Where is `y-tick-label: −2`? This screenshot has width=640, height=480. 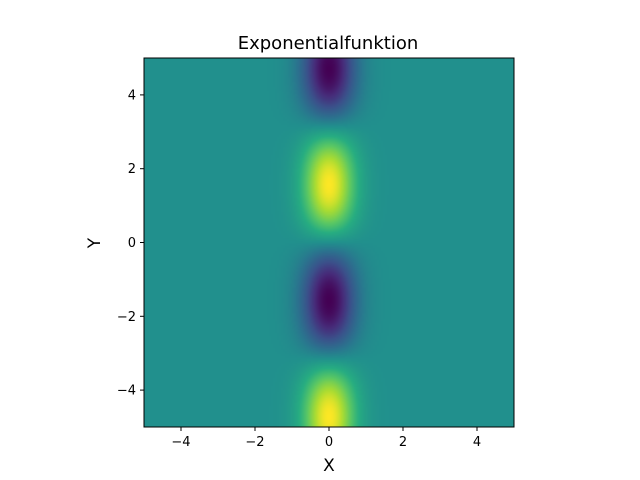 y-tick-label: −2 is located at coordinates (126, 317).